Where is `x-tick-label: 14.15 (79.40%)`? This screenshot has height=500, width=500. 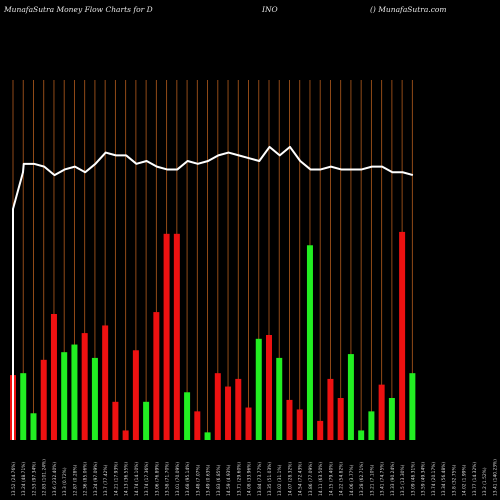
x-tick-label: 14.15 (79.40%) is located at coordinates (331, 479).